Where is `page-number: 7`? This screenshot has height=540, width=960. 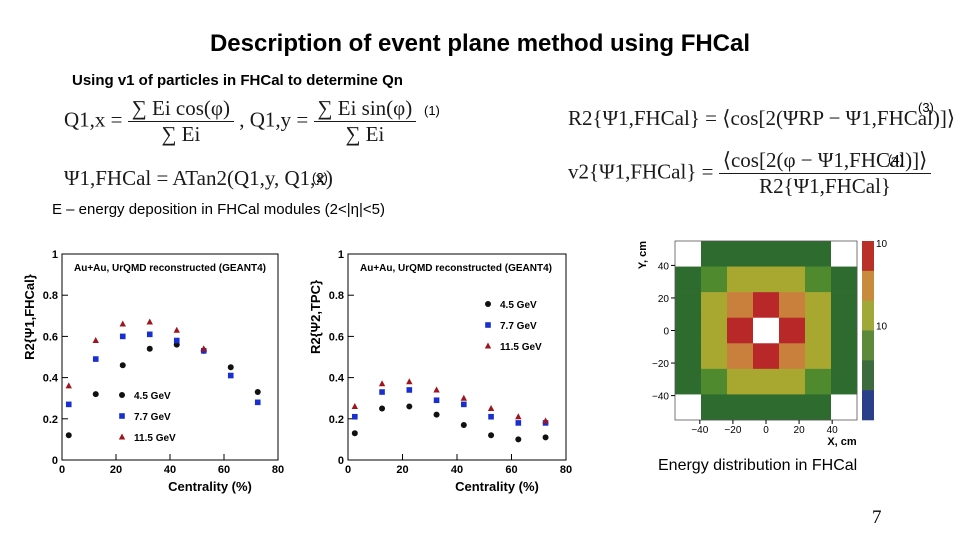 page-number: 7 is located at coordinates (877, 517).